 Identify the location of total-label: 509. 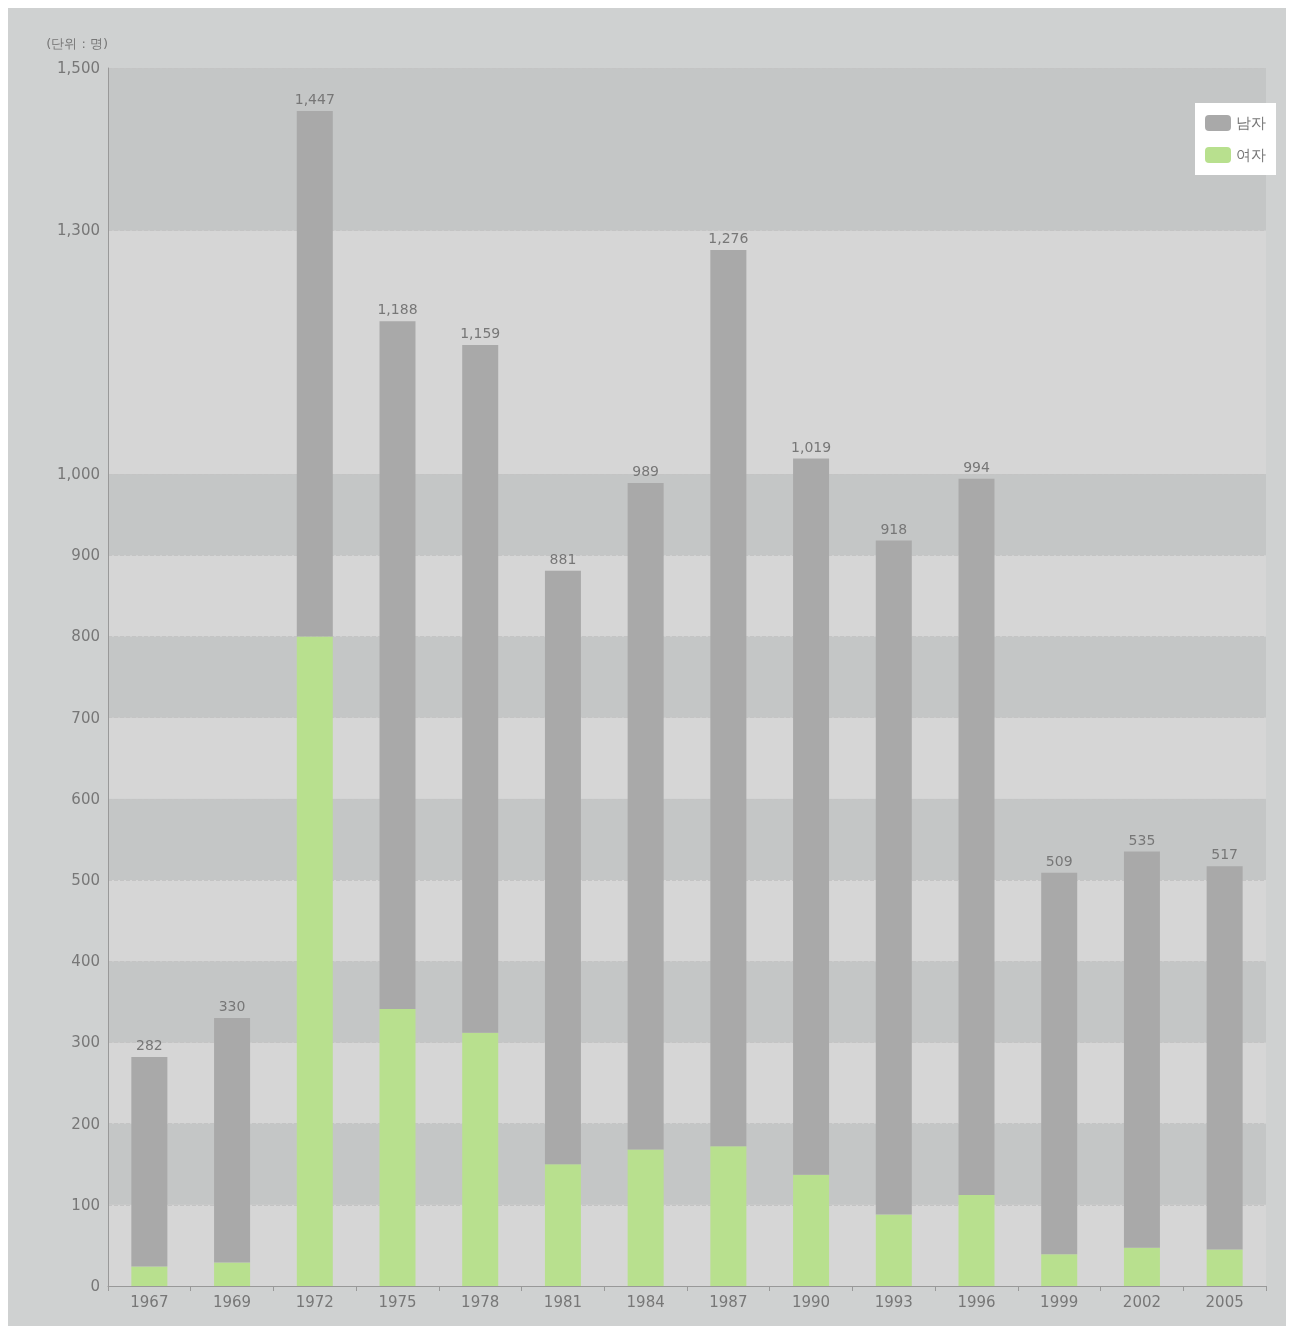
(1059, 860).